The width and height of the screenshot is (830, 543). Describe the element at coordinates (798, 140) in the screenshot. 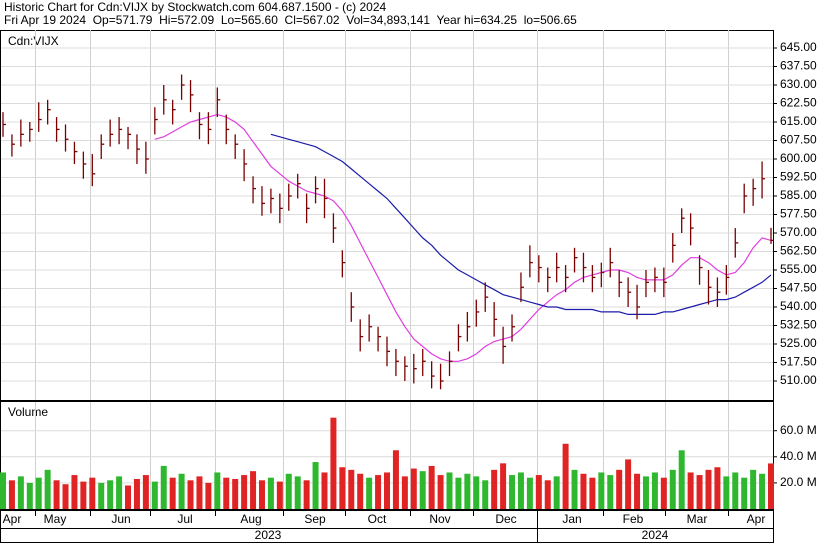

I see `y-tick-label: 607.50` at that location.